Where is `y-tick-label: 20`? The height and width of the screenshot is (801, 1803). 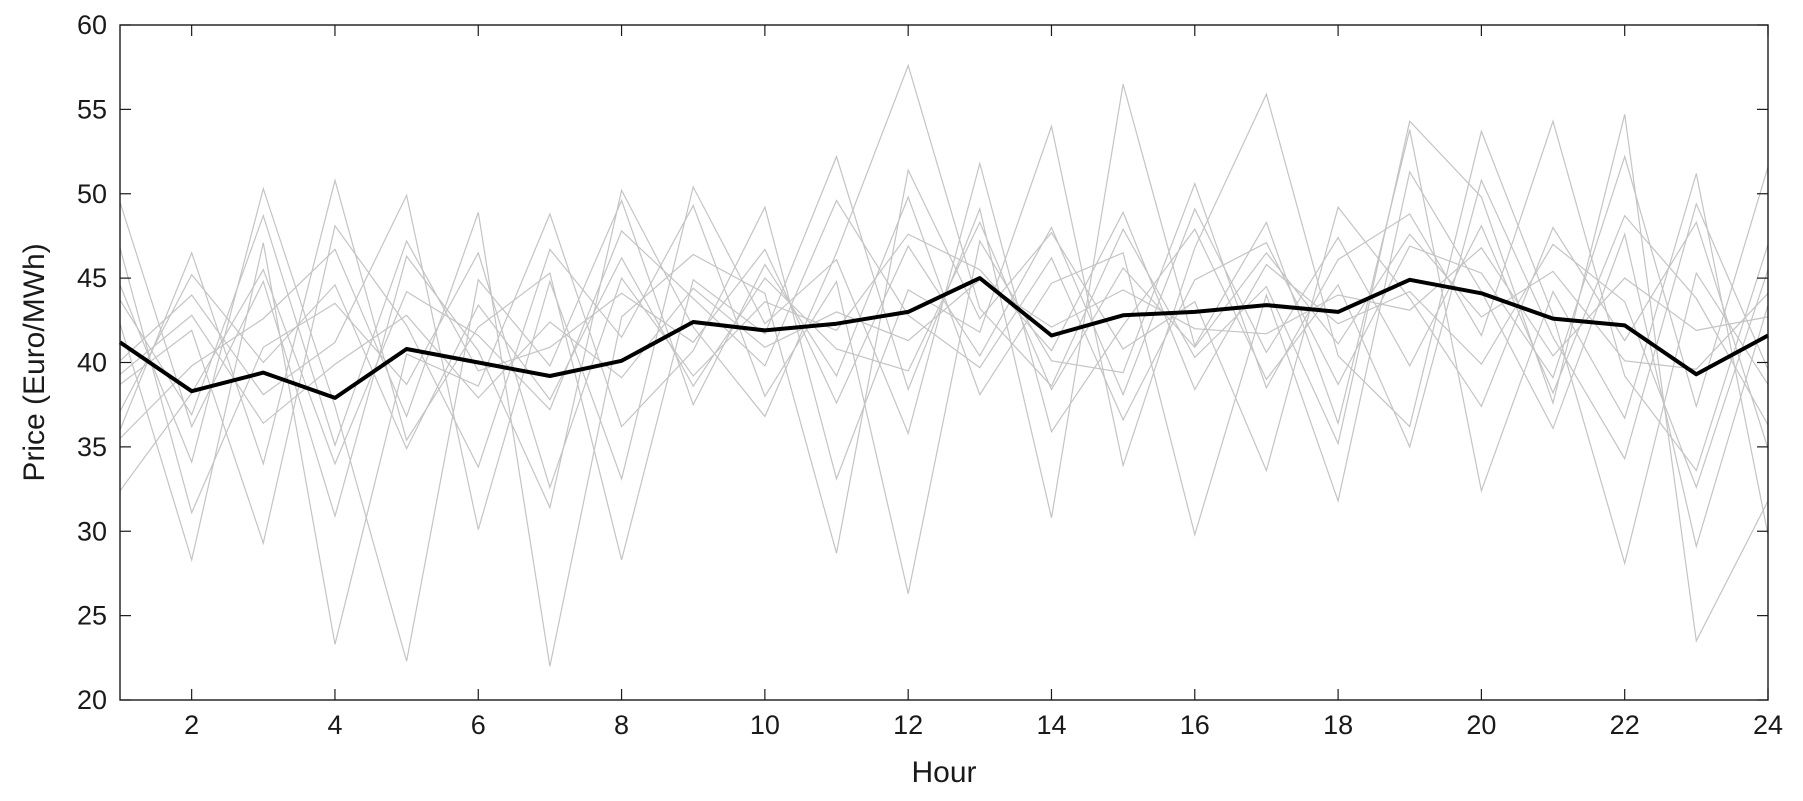
y-tick-label: 20 is located at coordinates (92, 700).